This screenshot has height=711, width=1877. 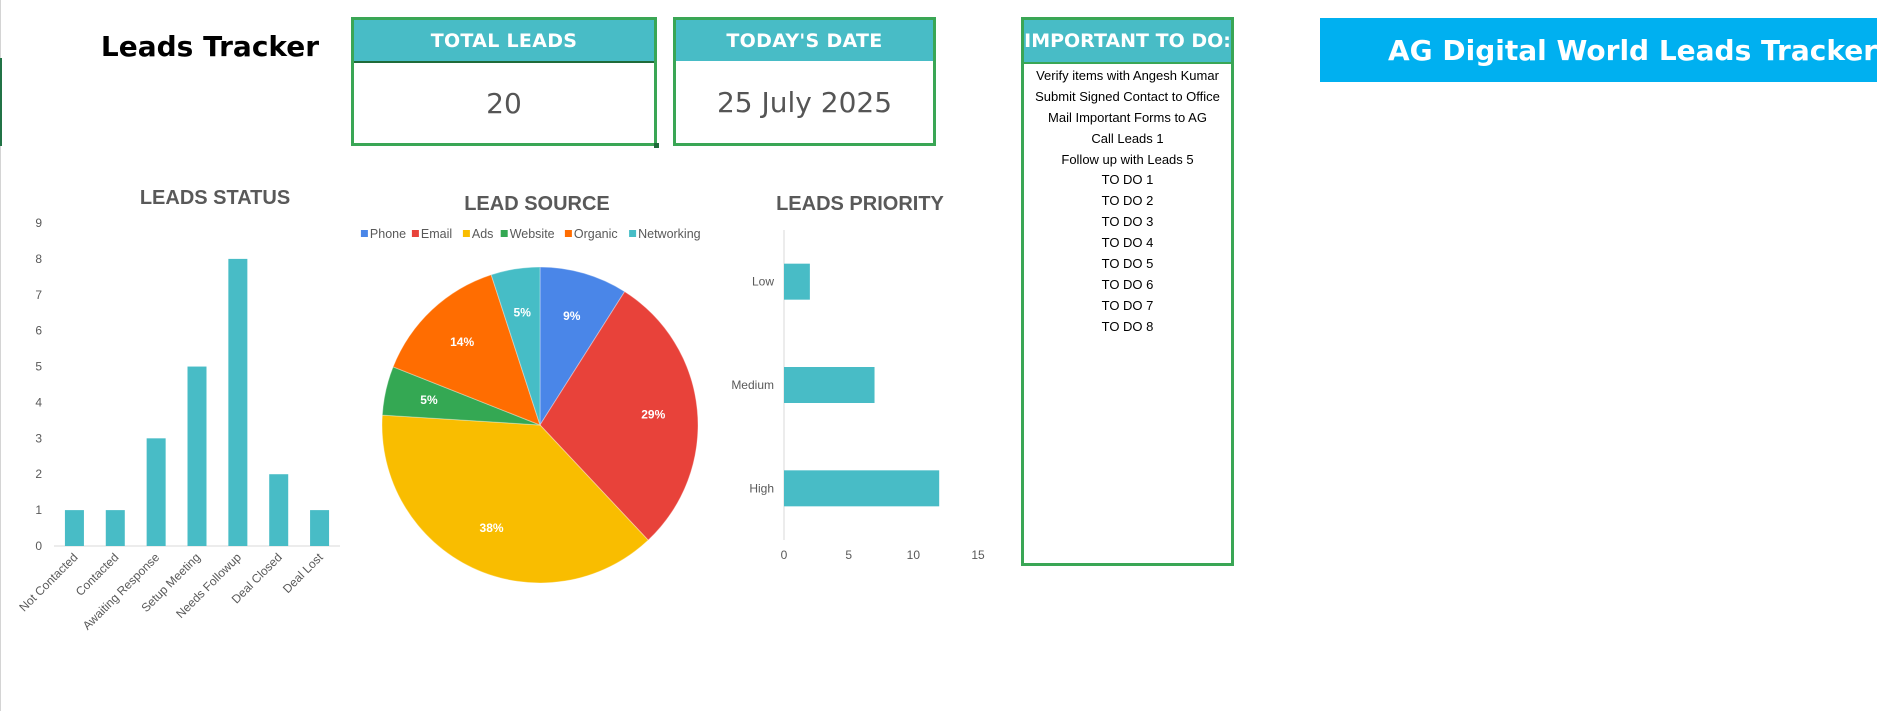 I want to click on todo-item: TO DO 4, so click(x=1127, y=243).